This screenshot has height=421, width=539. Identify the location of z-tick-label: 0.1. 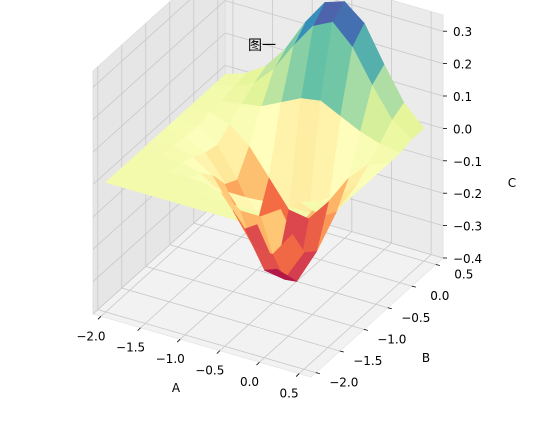
(462, 97).